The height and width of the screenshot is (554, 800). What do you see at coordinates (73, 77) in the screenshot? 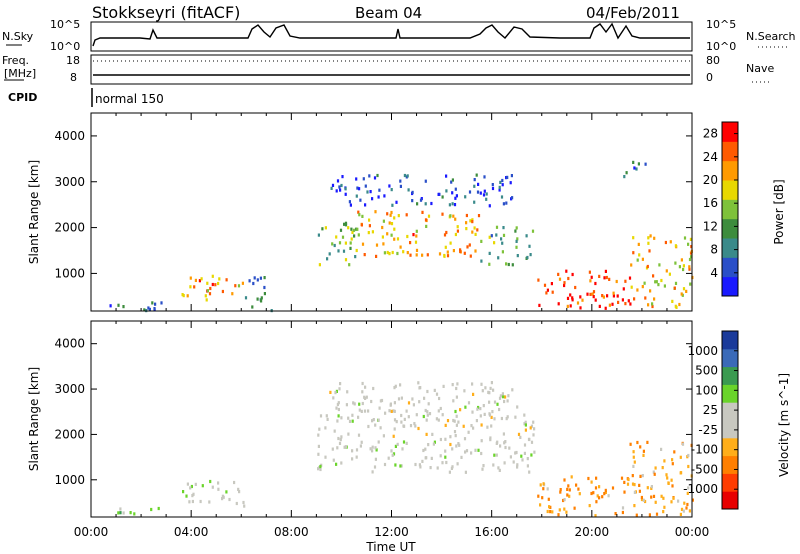
I see `freq-tick-bottom: 8` at bounding box center [73, 77].